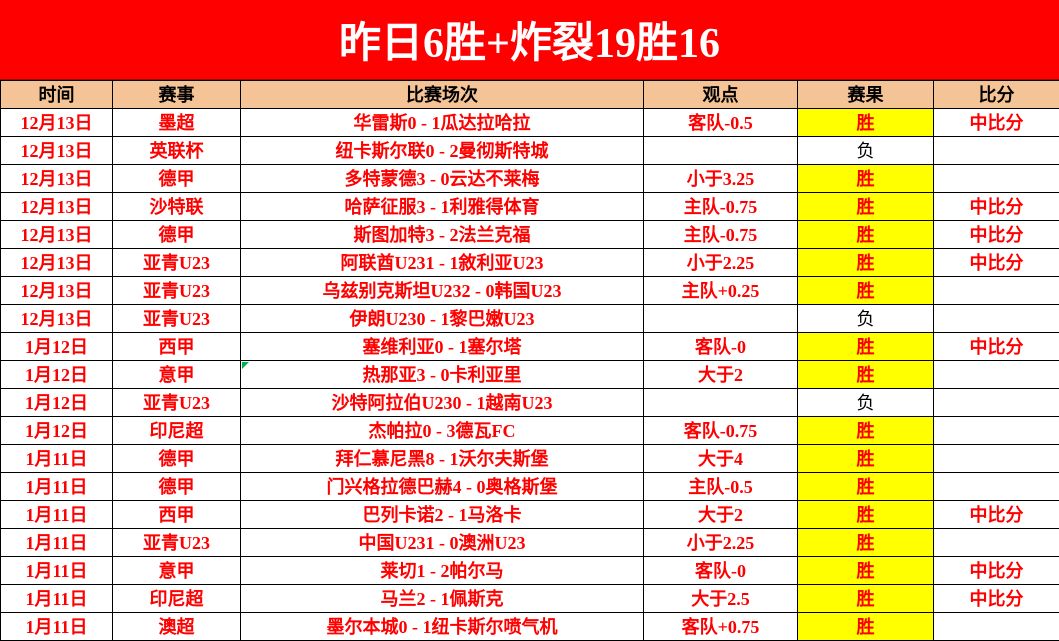 This screenshot has height=641, width=1059. Describe the element at coordinates (720, 290) in the screenshot. I see `view-cell: 主队+0.25` at that location.